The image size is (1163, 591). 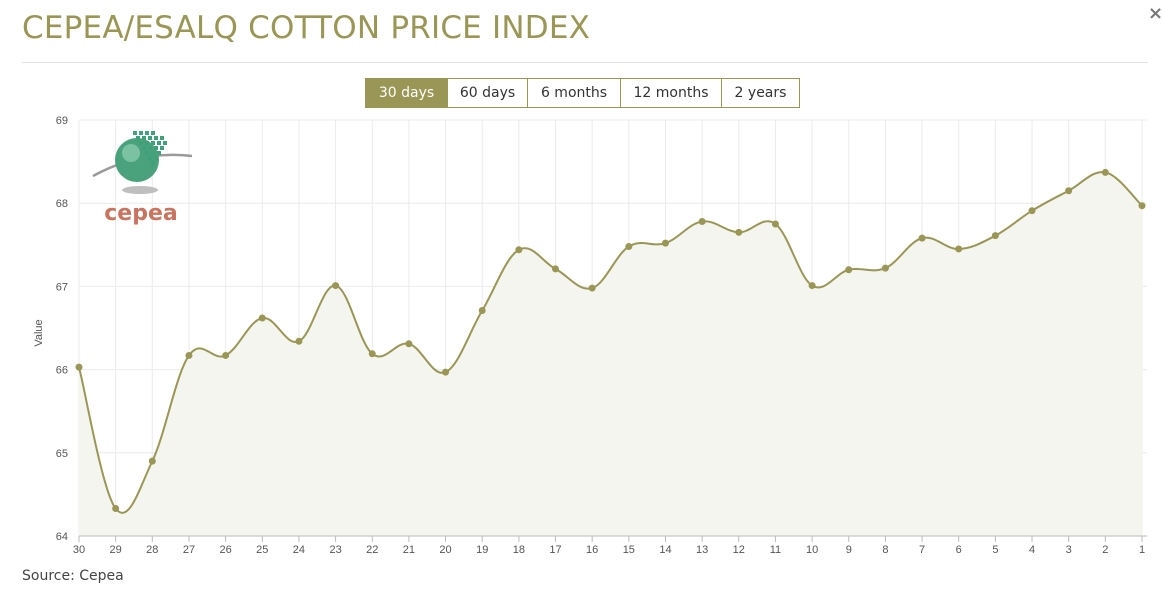 I want to click on x-tick-label: 21, so click(x=409, y=550).